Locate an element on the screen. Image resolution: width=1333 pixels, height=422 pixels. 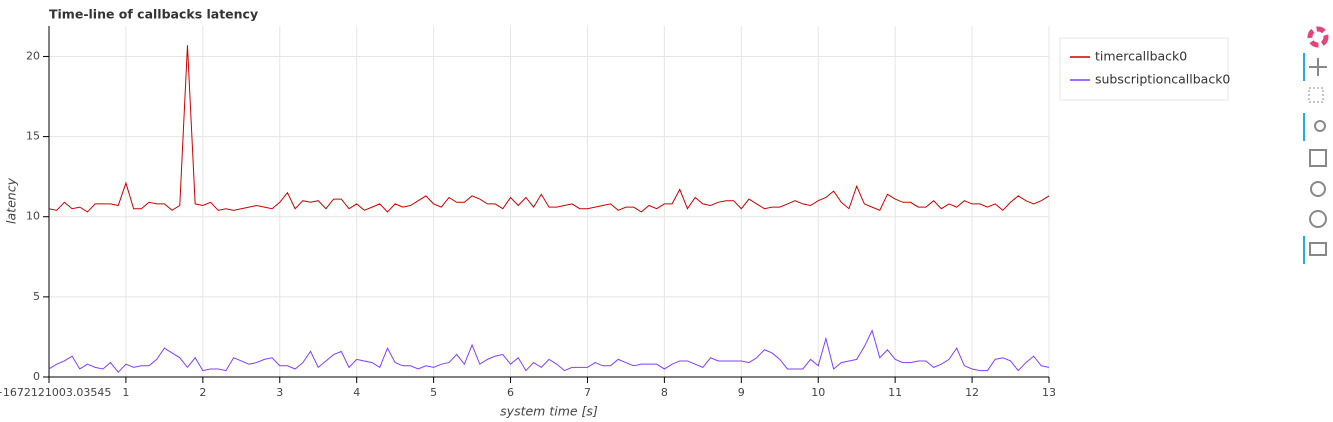
x-tick-label: 9 is located at coordinates (741, 392).